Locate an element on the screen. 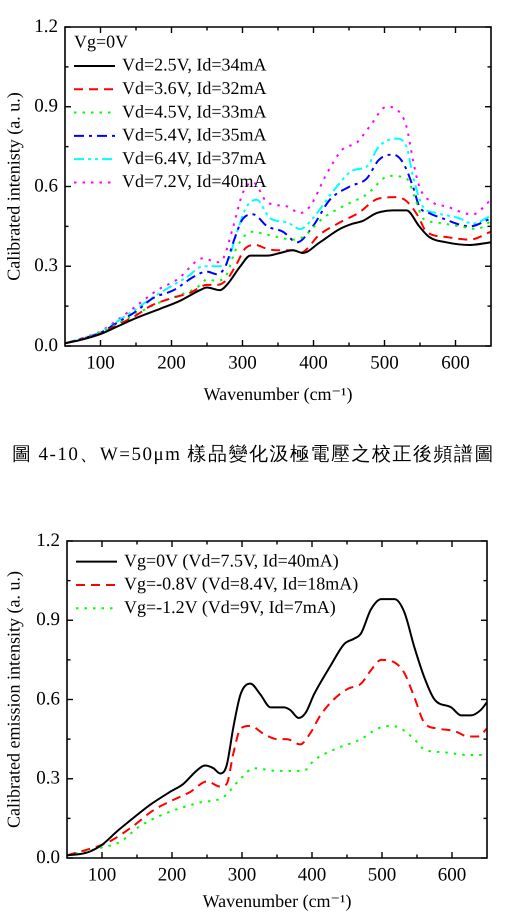 This screenshot has width=507, height=919. y-axis-title: Calibrated emission intensity (a. u.) is located at coordinates (14, 699).